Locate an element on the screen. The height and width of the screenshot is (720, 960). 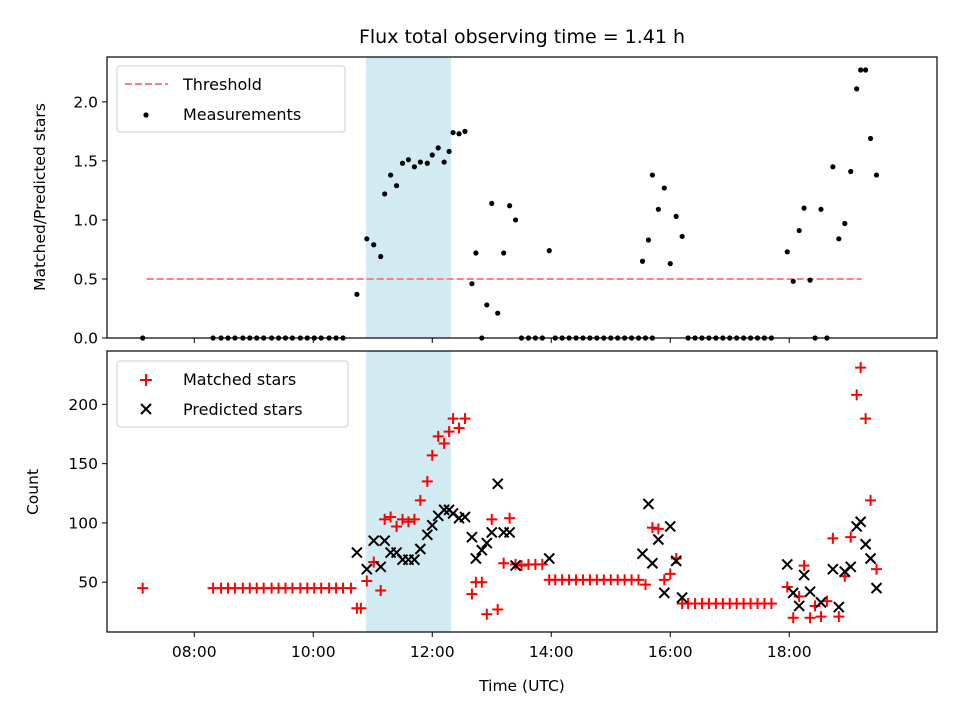
top-y-tick-label: 1.5 is located at coordinates (85, 161).